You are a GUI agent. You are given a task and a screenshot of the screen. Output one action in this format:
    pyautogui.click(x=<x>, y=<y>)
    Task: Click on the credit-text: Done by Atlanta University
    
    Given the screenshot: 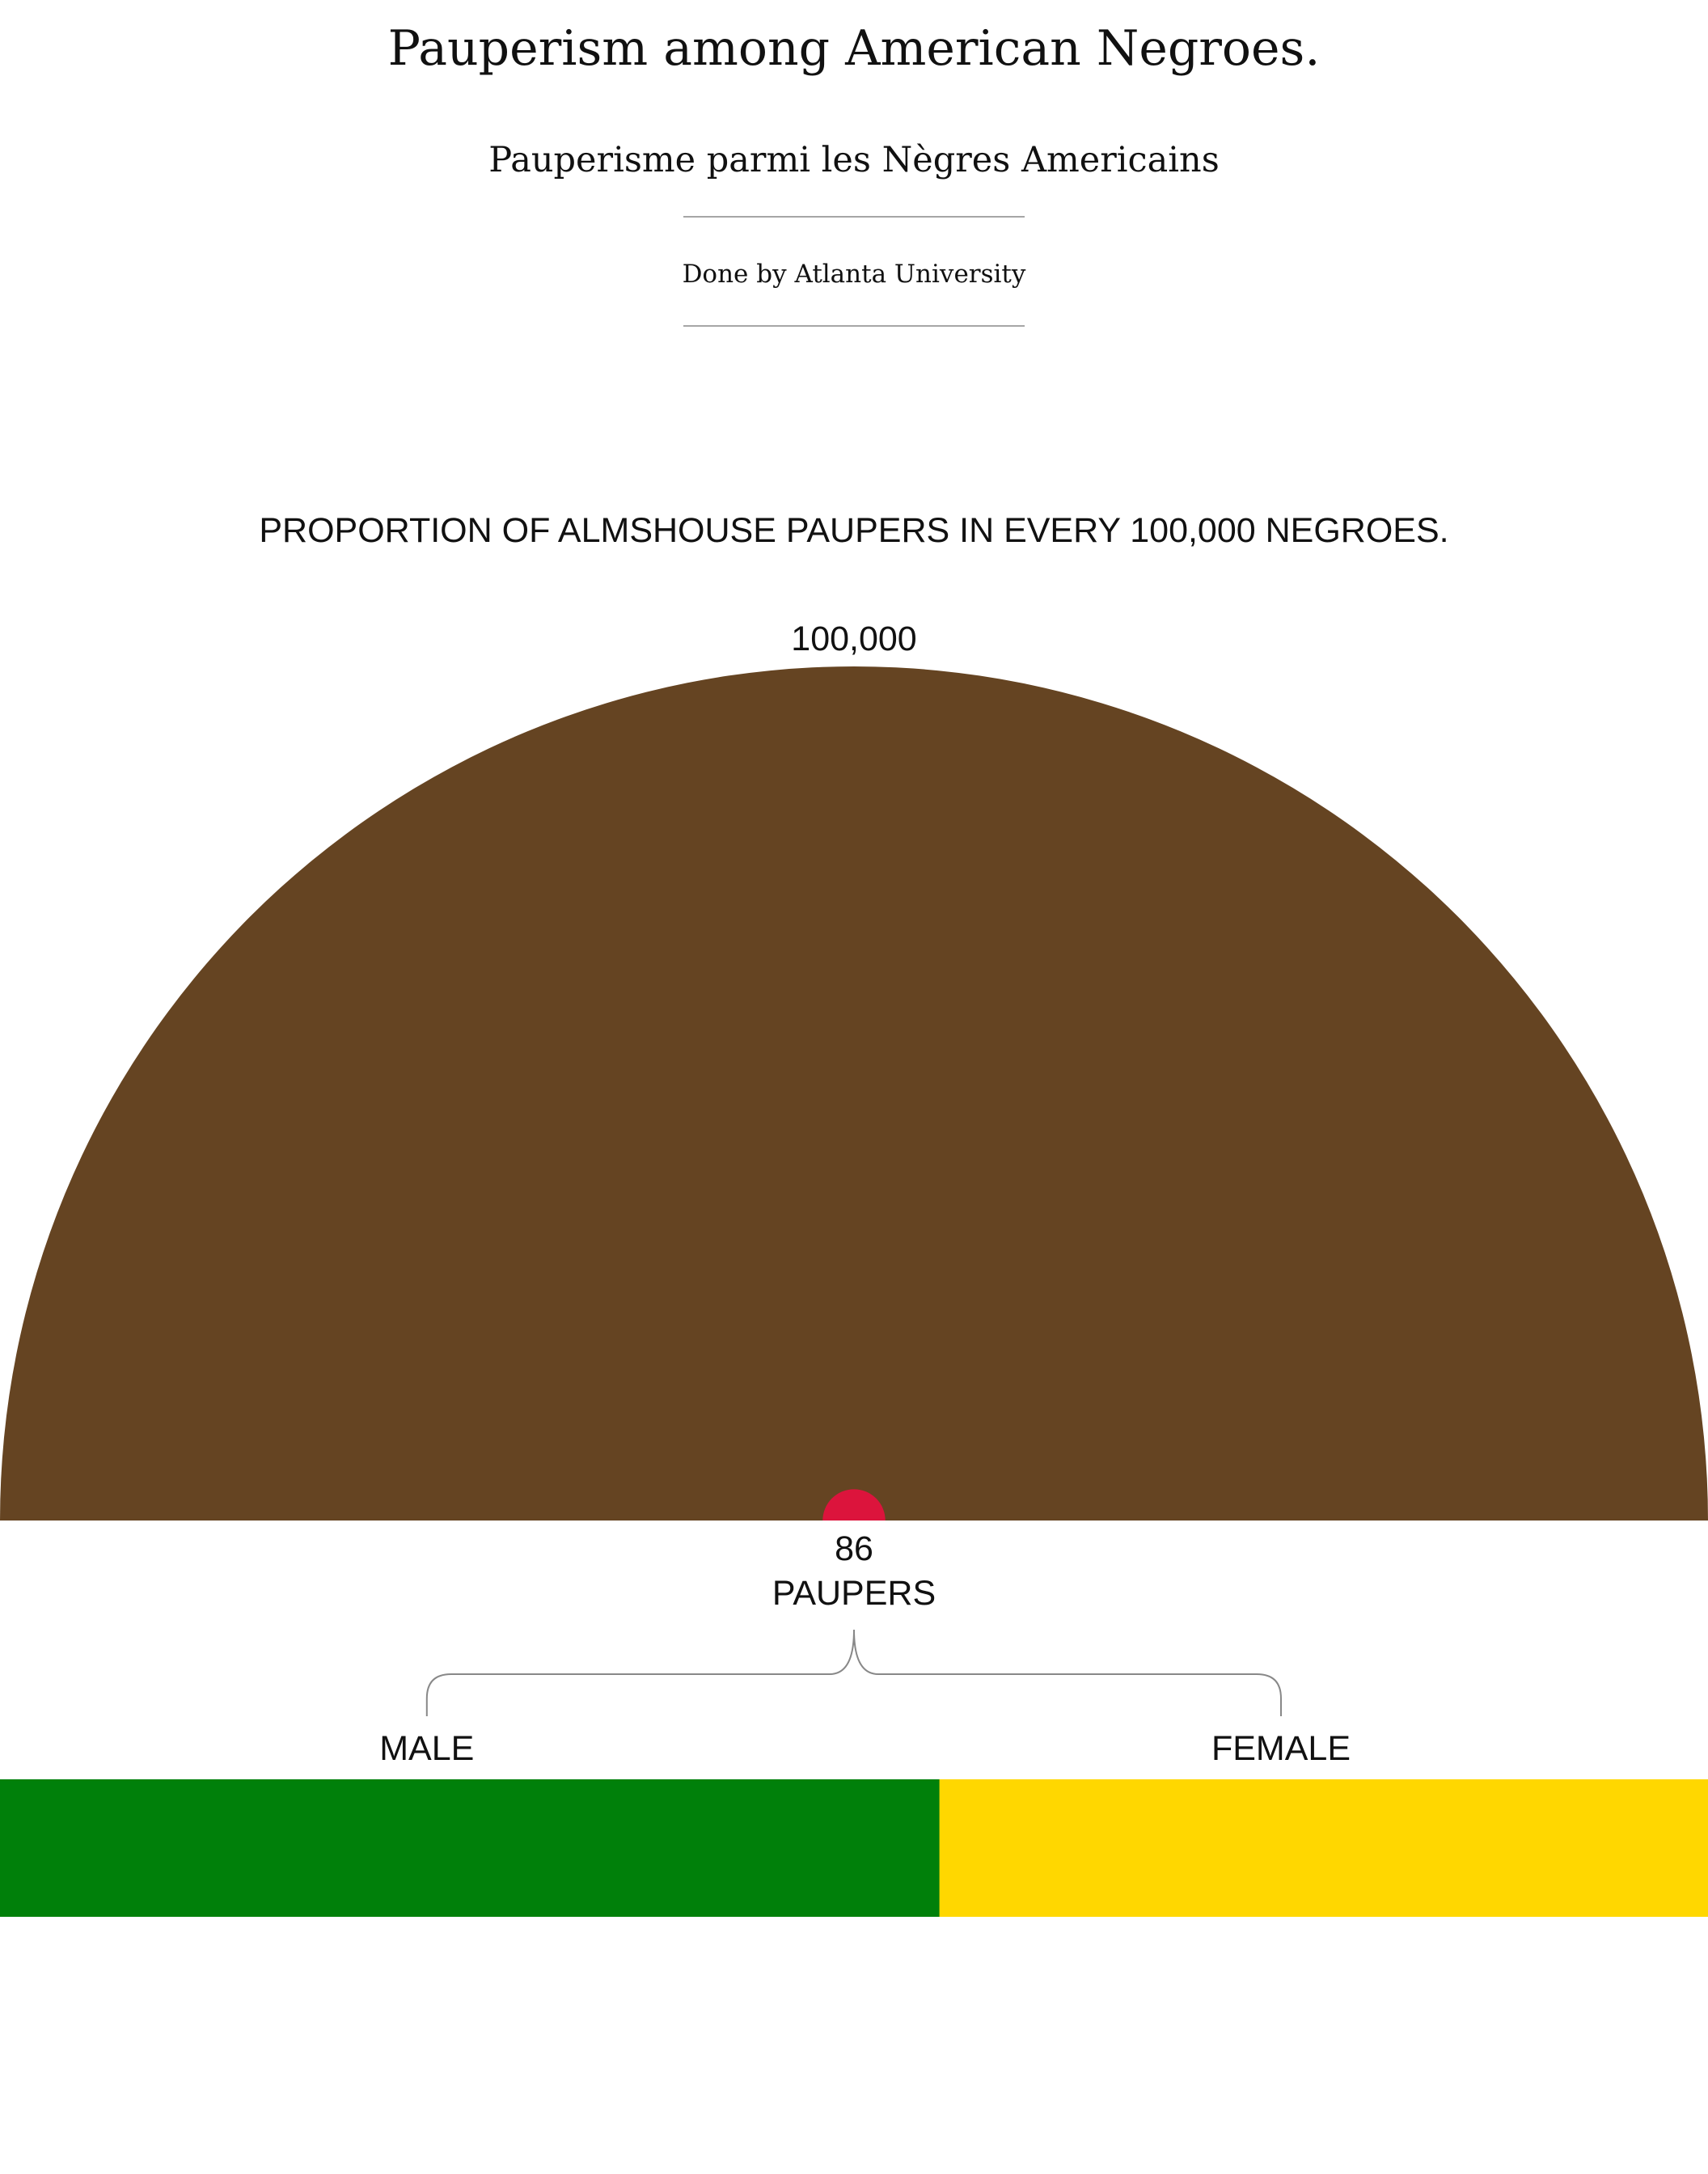 What is the action you would take?
    pyautogui.click(x=854, y=274)
    